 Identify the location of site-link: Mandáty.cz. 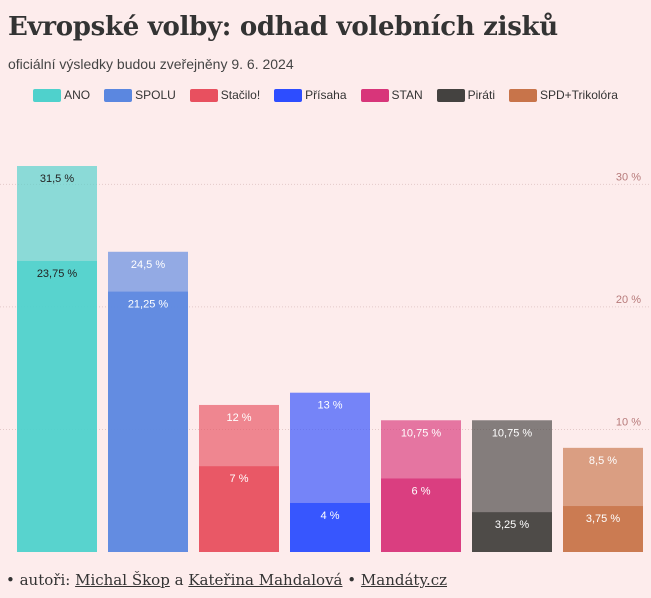
(404, 580).